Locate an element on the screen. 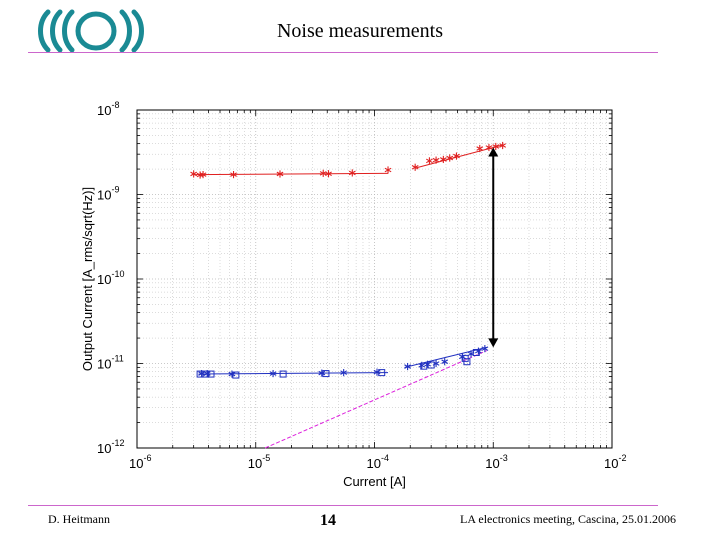 The height and width of the screenshot is (540, 720). logo-ring is located at coordinates (96, 31).